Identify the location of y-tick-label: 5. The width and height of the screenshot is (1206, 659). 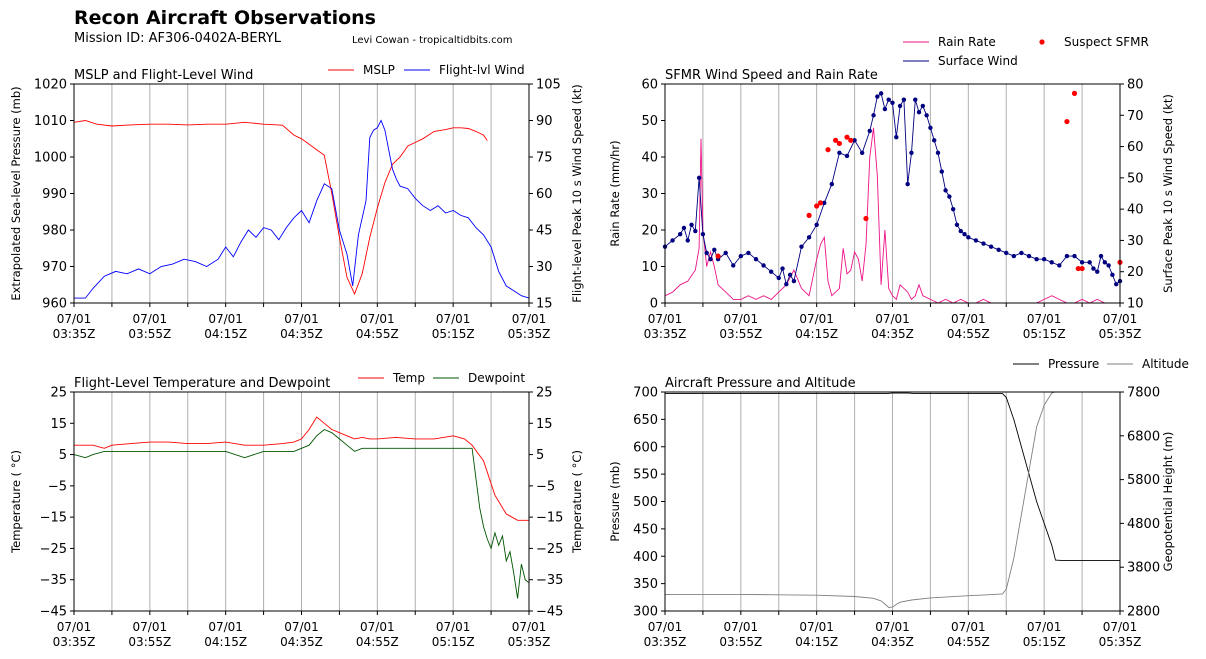
(63, 455).